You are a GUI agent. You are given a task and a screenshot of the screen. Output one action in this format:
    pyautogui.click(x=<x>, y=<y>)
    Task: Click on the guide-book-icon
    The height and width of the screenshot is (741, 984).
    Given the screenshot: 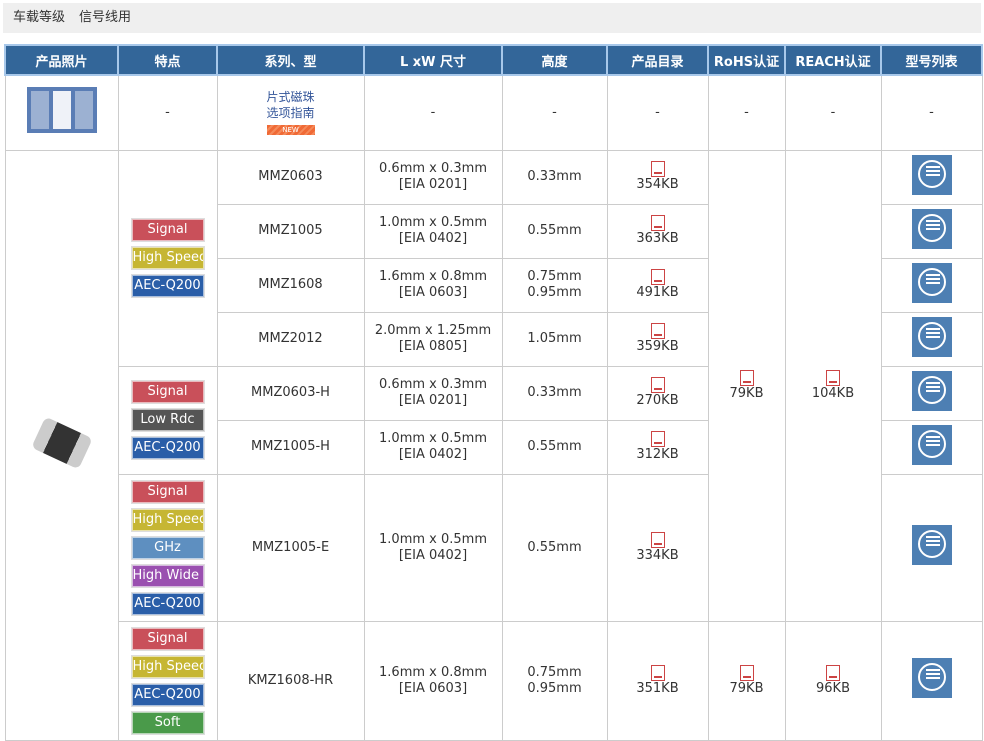 What is the action you would take?
    pyautogui.click(x=61, y=110)
    